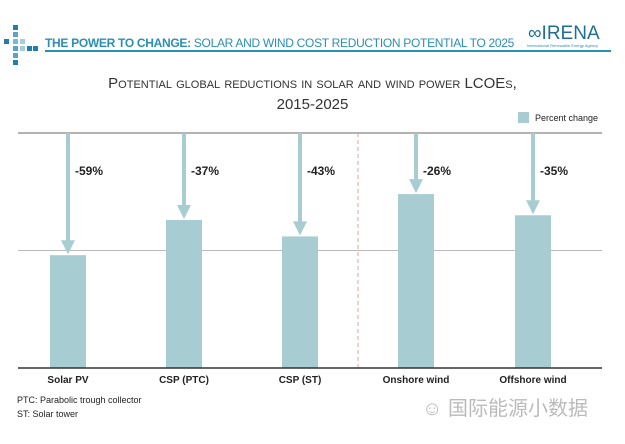 The width and height of the screenshot is (625, 444). I want to click on watermark: ☺ 国际能源小数据, so click(505, 409).